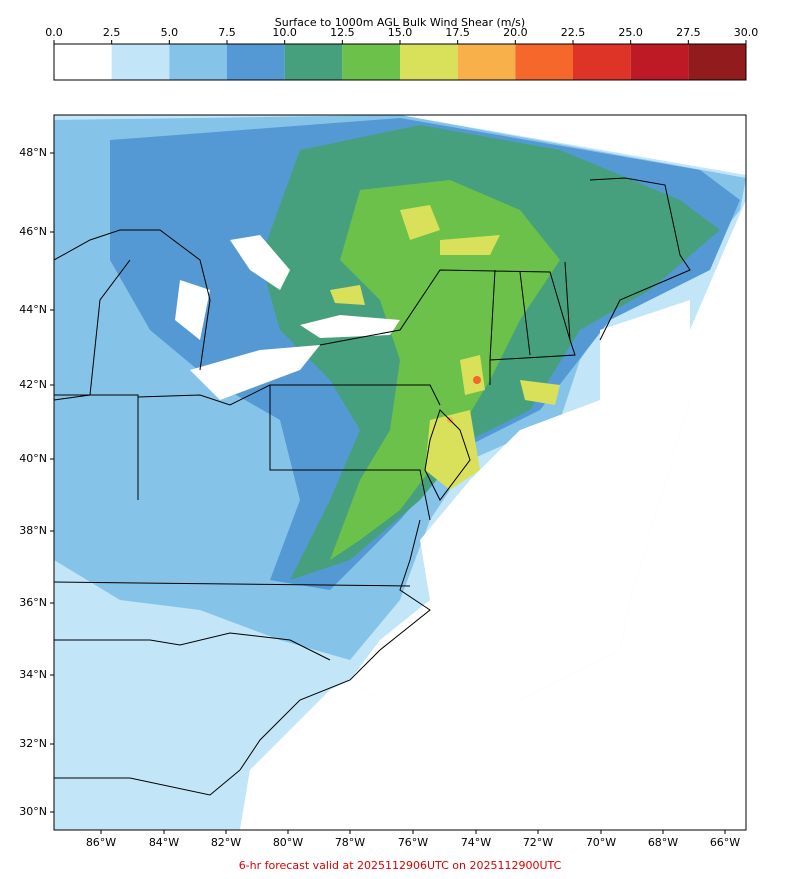  What do you see at coordinates (33, 309) in the screenshot?
I see `lat-label: 44°N` at bounding box center [33, 309].